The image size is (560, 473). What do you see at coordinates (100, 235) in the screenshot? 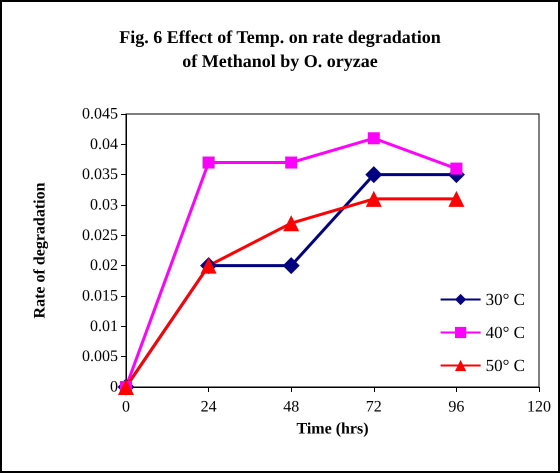
I see `y-tick-label: 0.025` at bounding box center [100, 235].